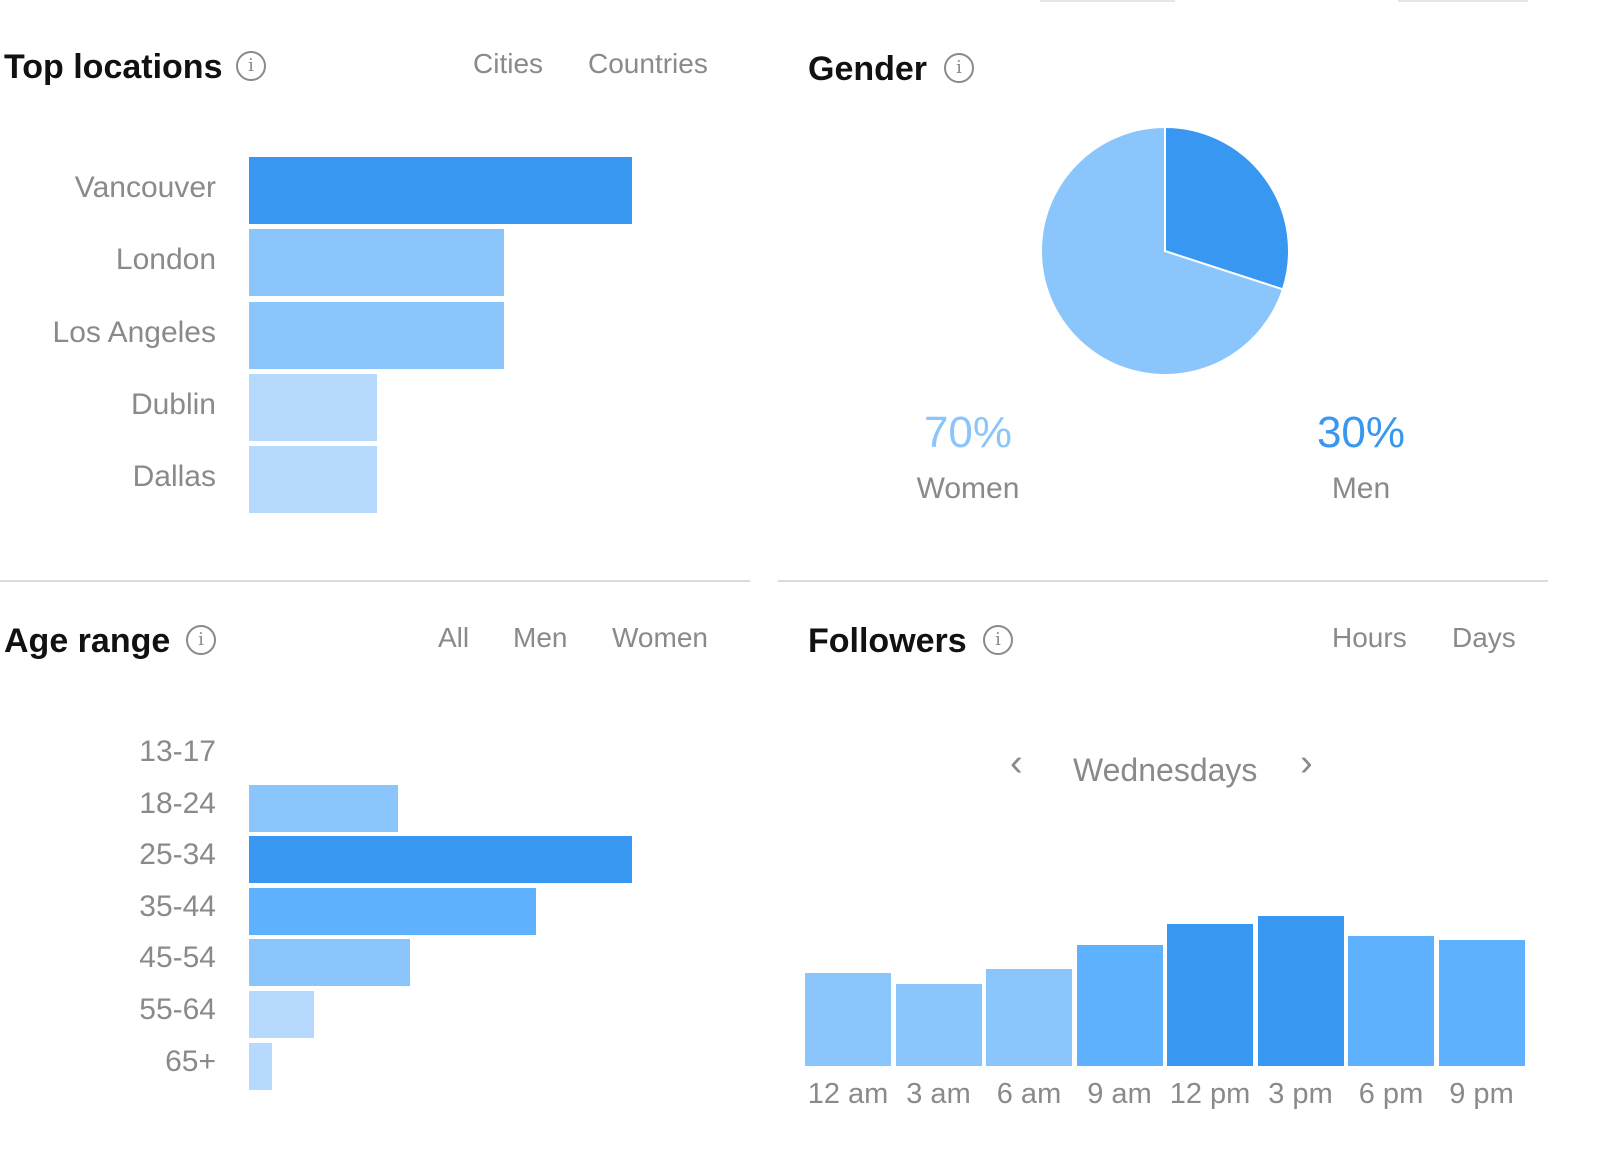 The image size is (1600, 1156). Describe the element at coordinates (375, 581) in the screenshot. I see `divider-left` at that location.